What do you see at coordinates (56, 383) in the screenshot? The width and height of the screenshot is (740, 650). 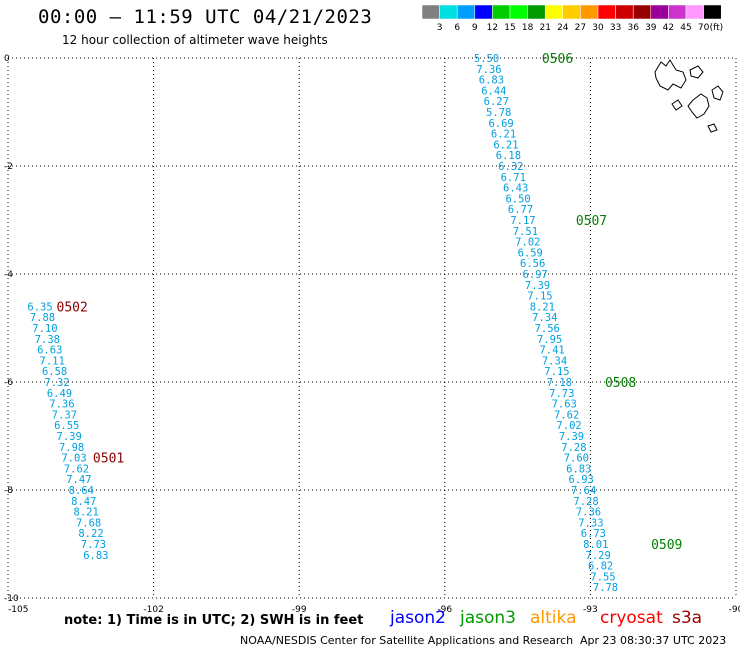 I see `wave-height-label: 7.32` at bounding box center [56, 383].